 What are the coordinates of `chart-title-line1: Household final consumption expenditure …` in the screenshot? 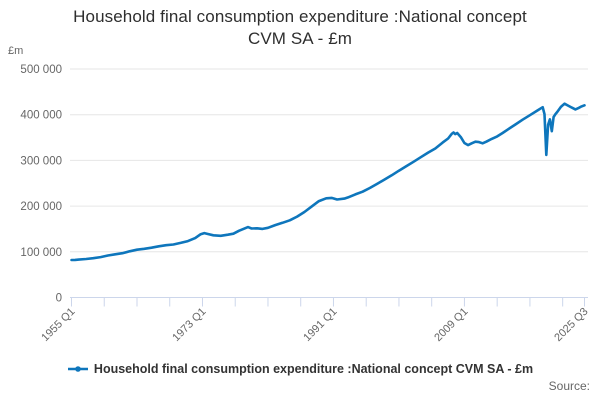 It's located at (300, 16).